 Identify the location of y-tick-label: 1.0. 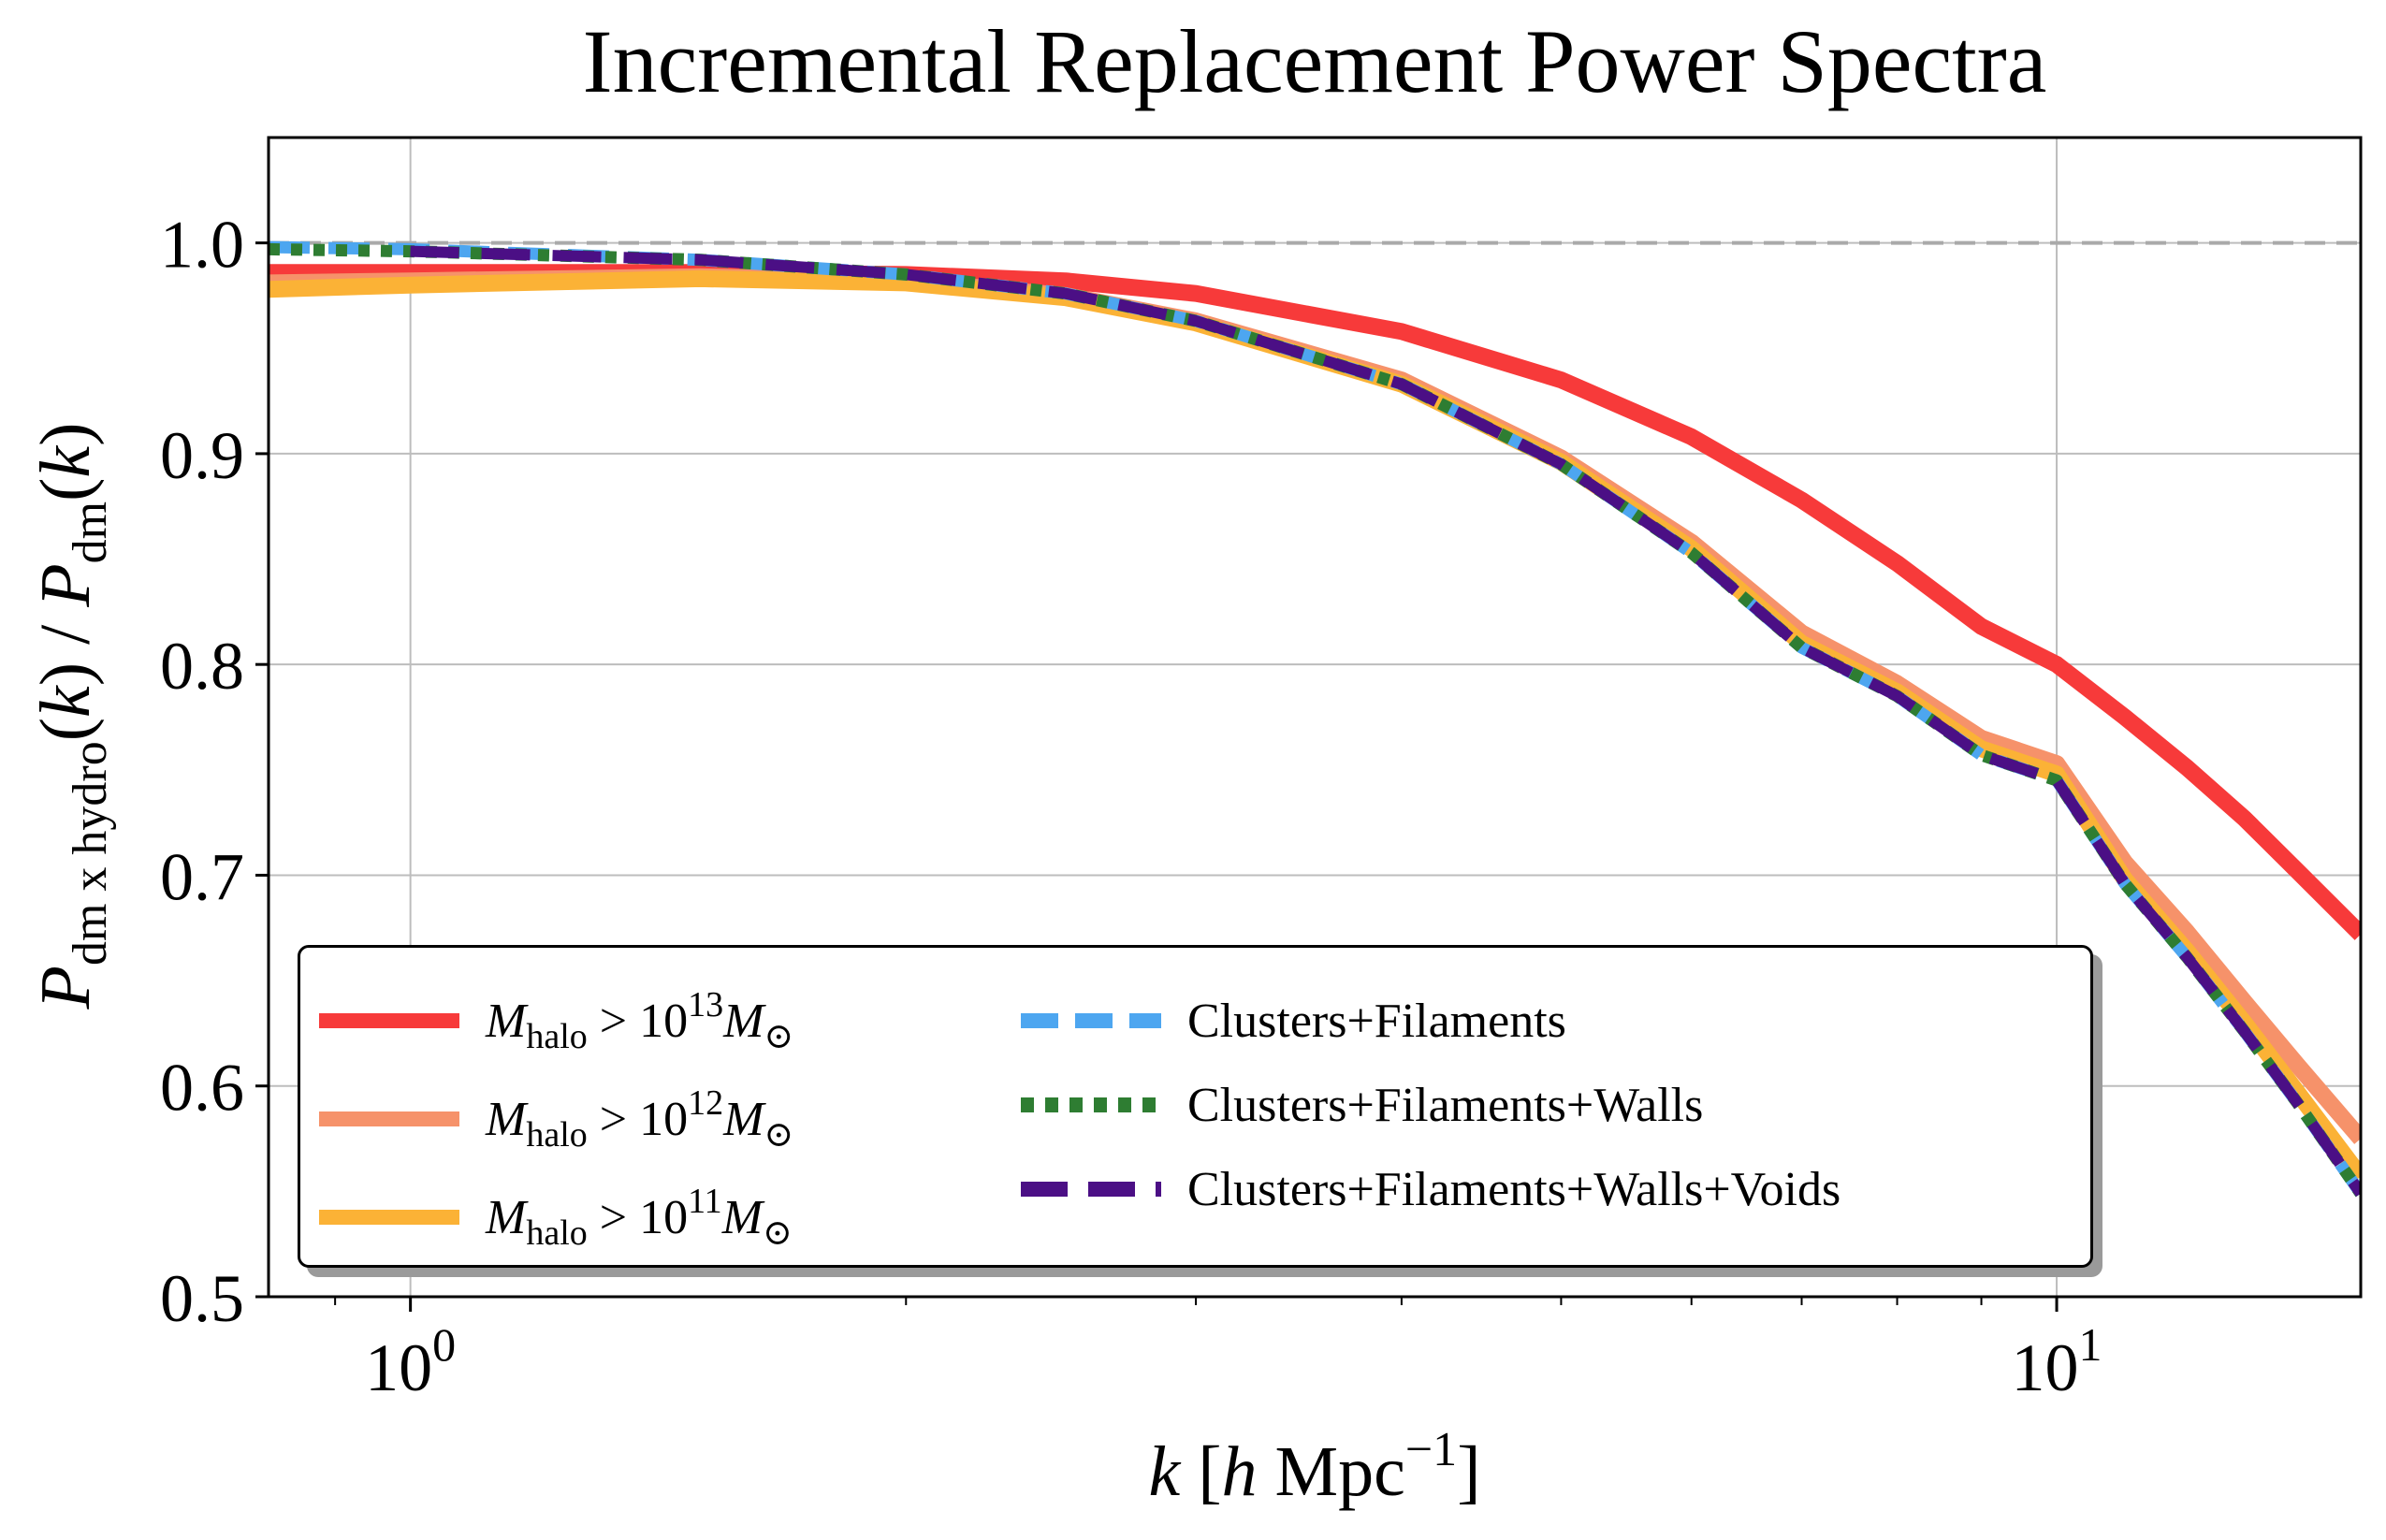
(202, 245).